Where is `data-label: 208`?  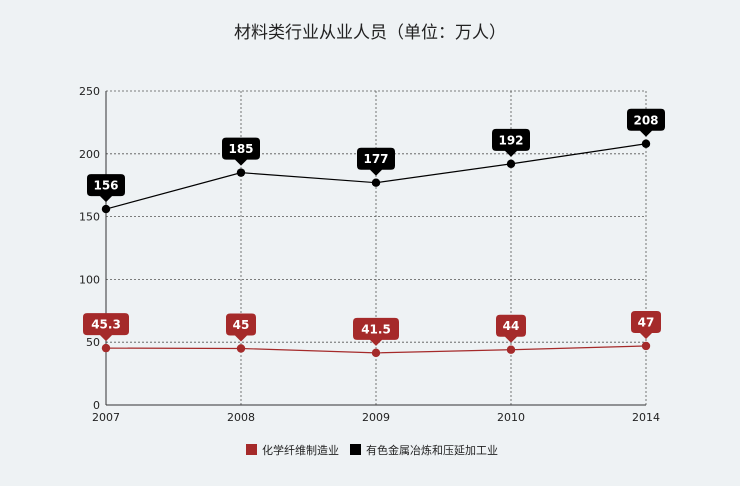
data-label: 208 is located at coordinates (645, 120).